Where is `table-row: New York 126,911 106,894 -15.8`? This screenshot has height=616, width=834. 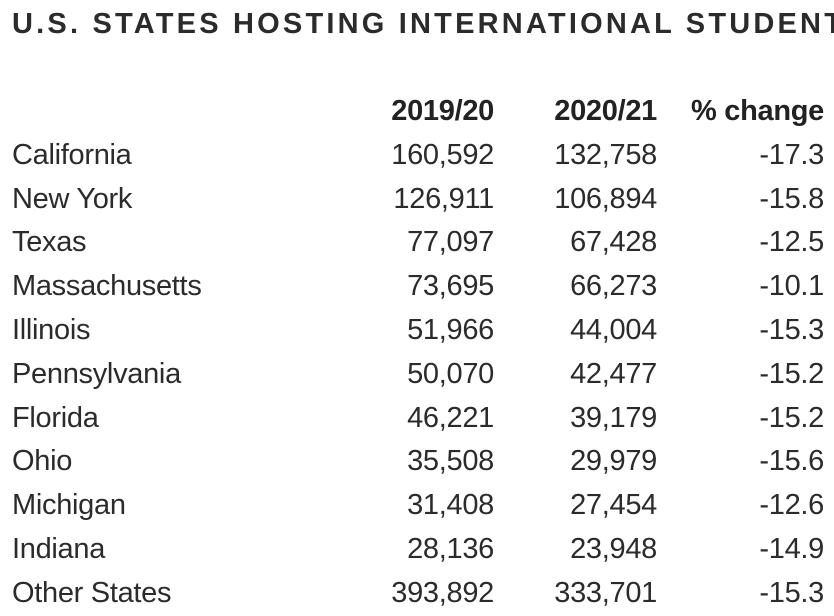 table-row: New York 126,911 106,894 -15.8 is located at coordinates (418, 200).